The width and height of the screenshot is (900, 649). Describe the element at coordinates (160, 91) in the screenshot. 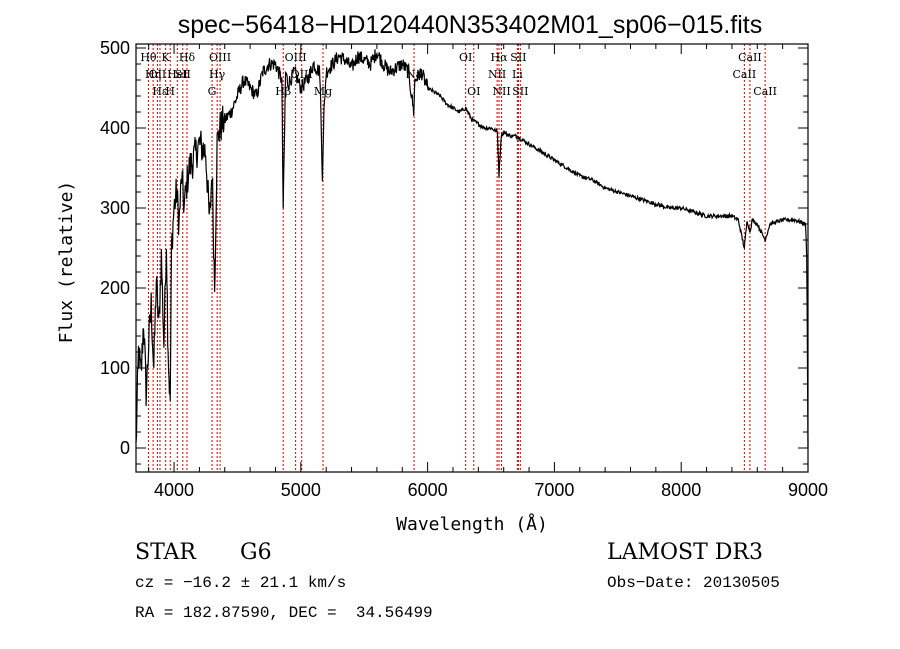

I see `spectral-line-label: Hε` at that location.